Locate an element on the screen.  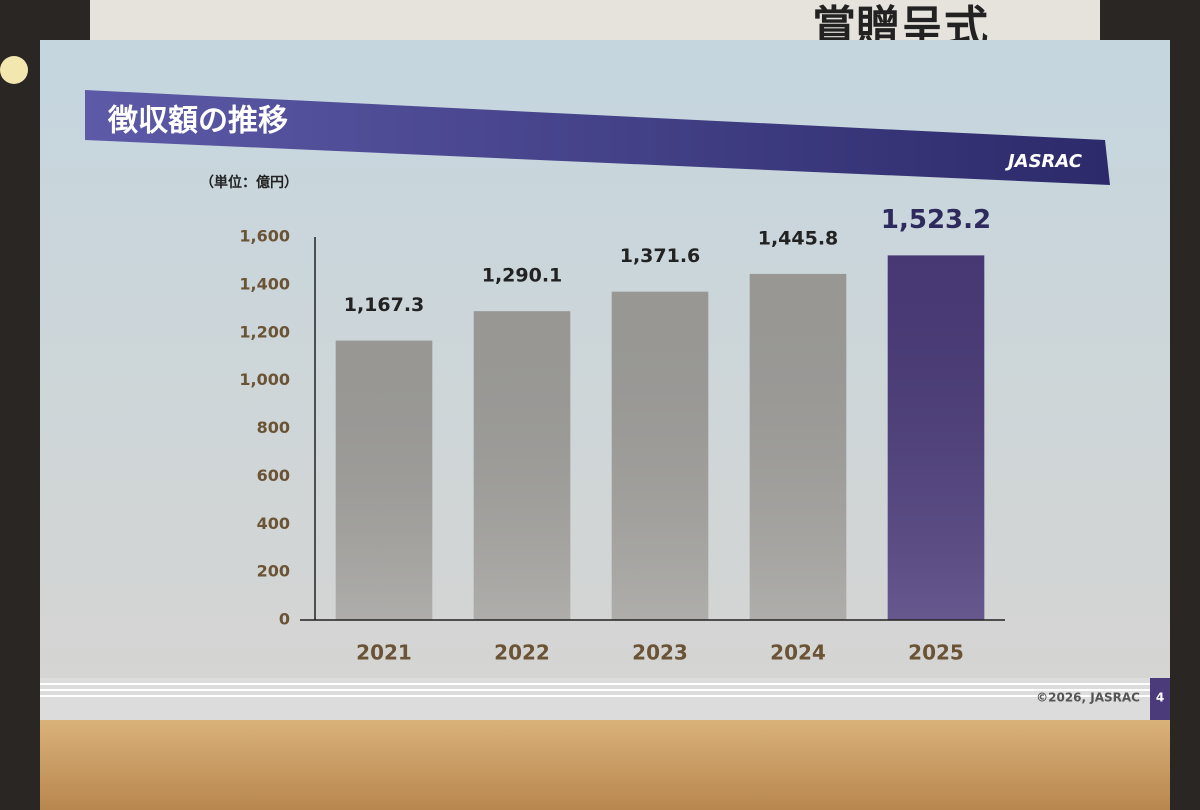
footer-stripes is located at coordinates (605, 699).